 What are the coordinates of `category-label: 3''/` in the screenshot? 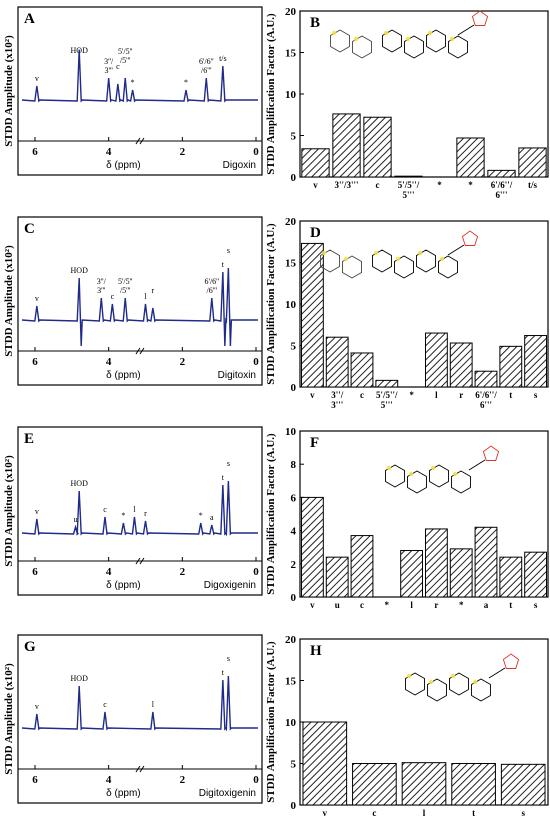 It's located at (337, 395).